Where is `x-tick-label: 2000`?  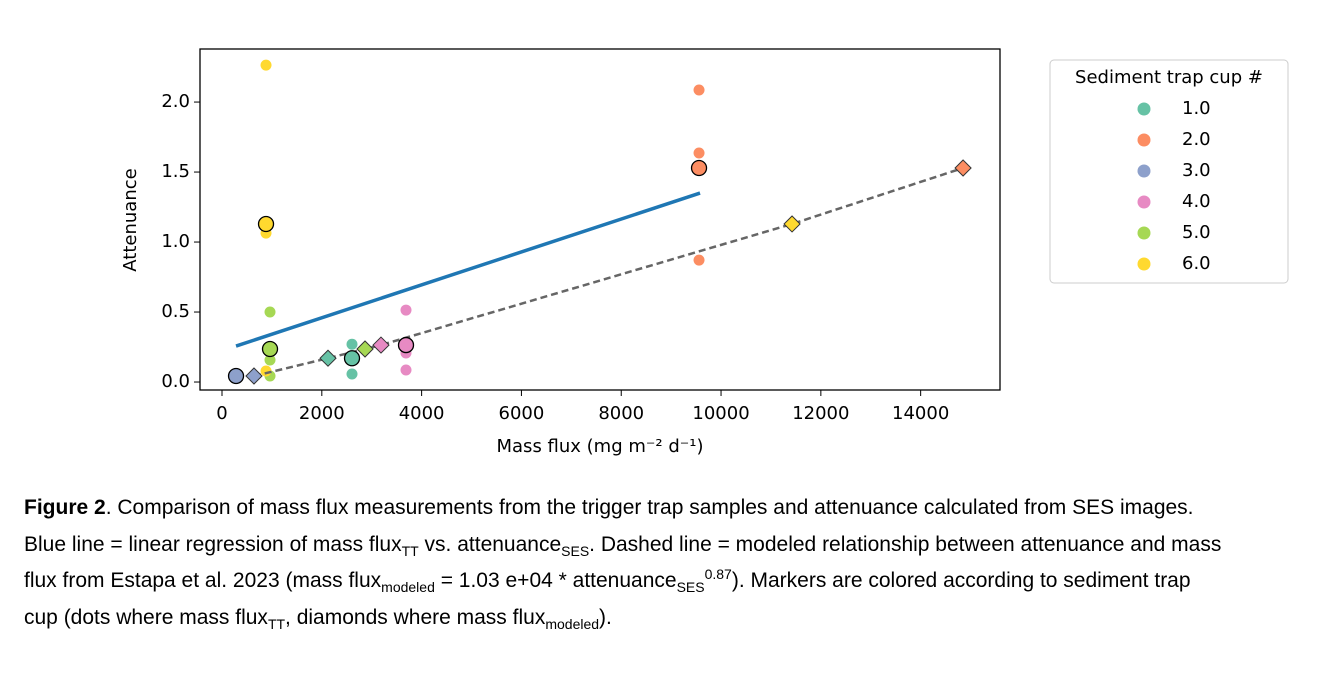
x-tick-label: 2000 is located at coordinates (322, 413).